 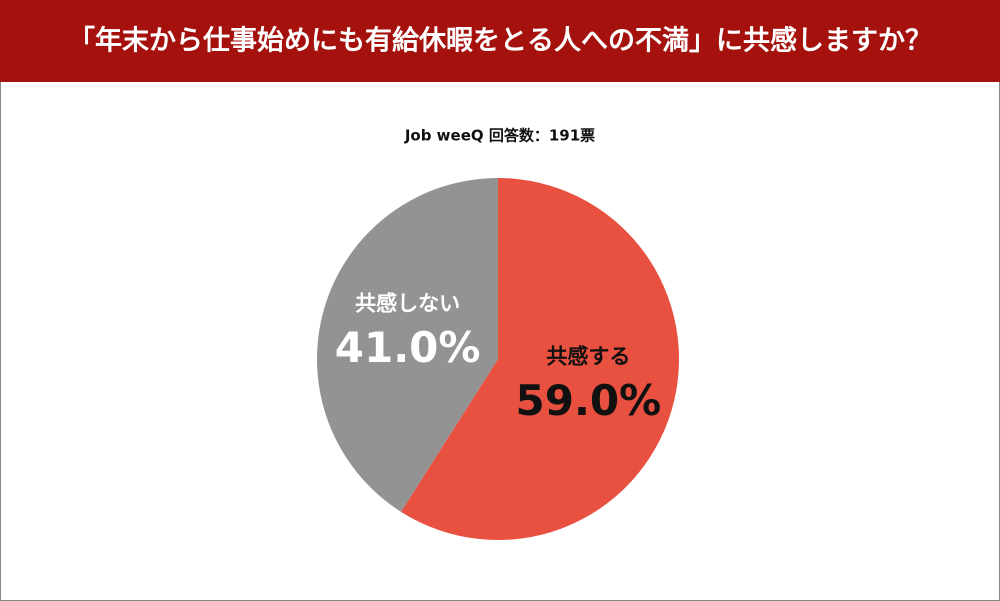 What do you see at coordinates (408, 347) in the screenshot?
I see `value-label: 41.0%` at bounding box center [408, 347].